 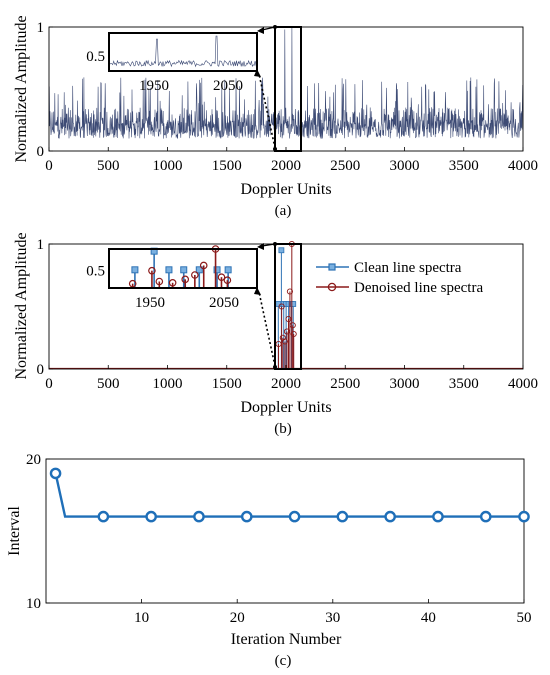 I want to click on panel-a-series-line, so click(x=286, y=82).